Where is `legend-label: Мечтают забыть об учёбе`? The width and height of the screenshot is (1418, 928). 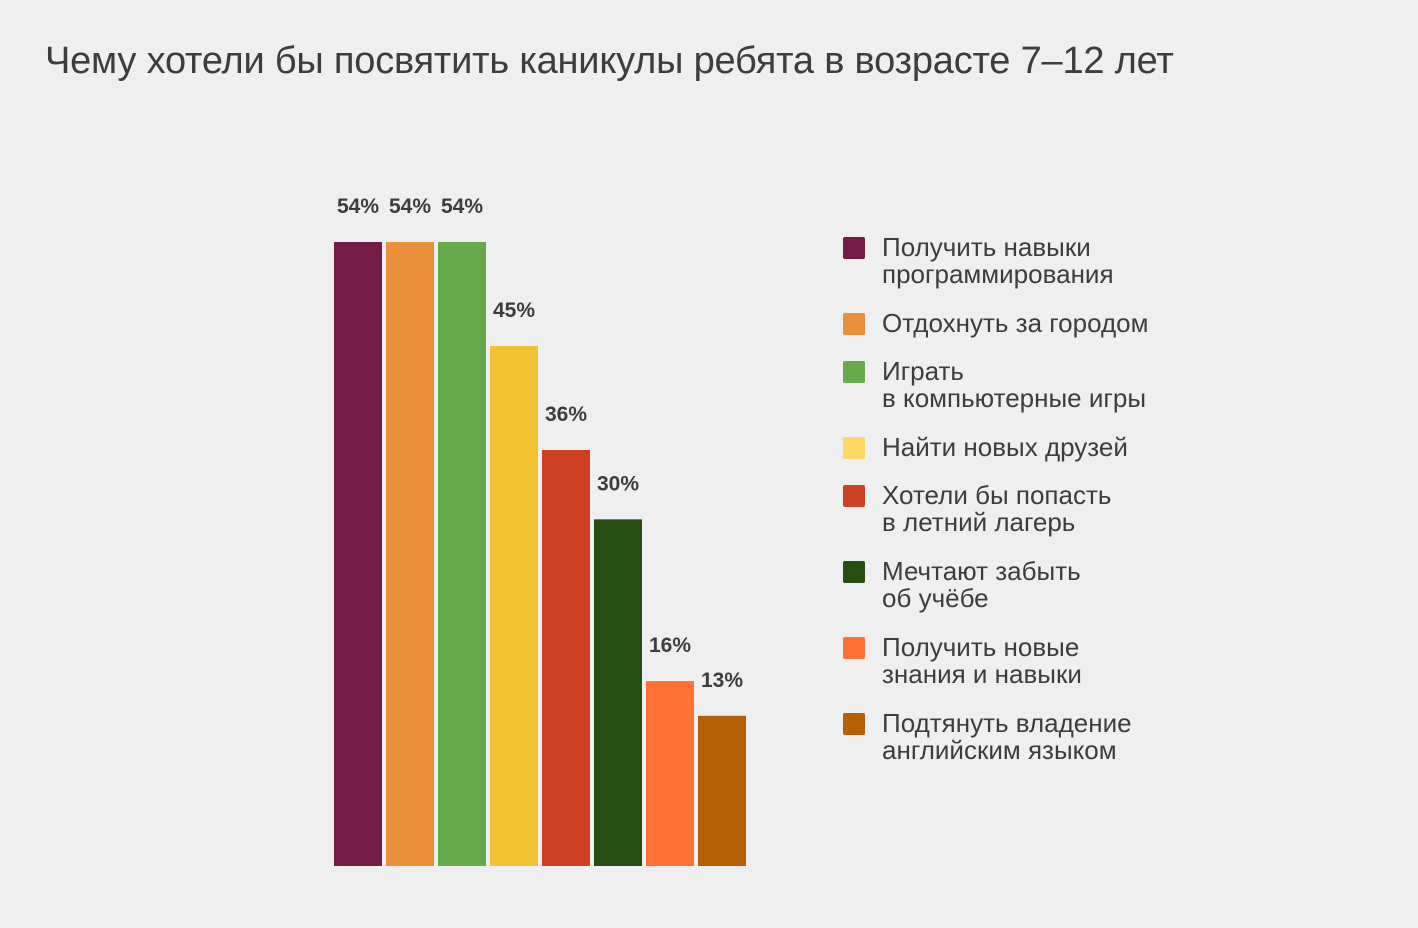
legend-label: Мечтают забыть об учёбе is located at coordinates (981, 584).